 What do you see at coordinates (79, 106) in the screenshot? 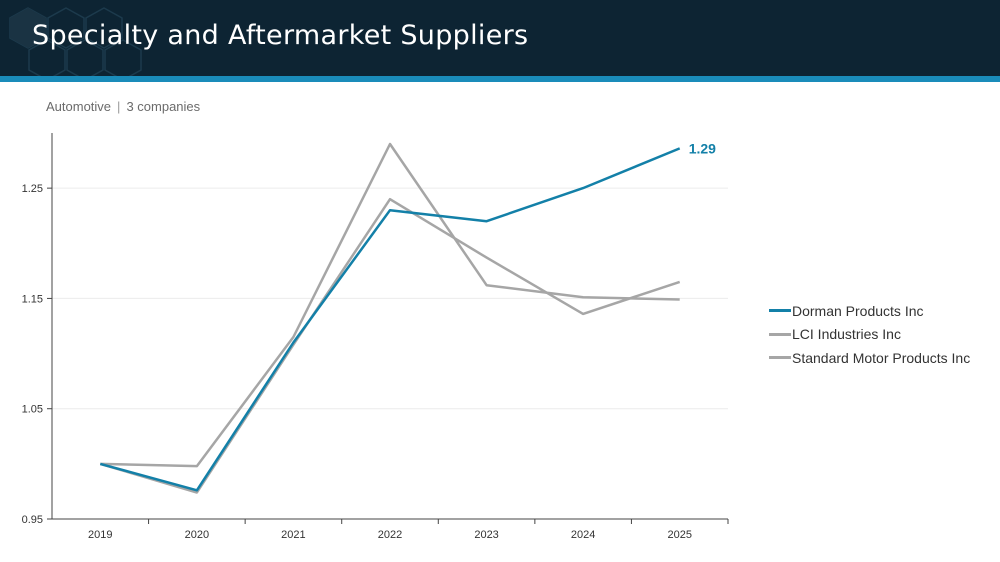
I see `sector-label: Automotive` at bounding box center [79, 106].